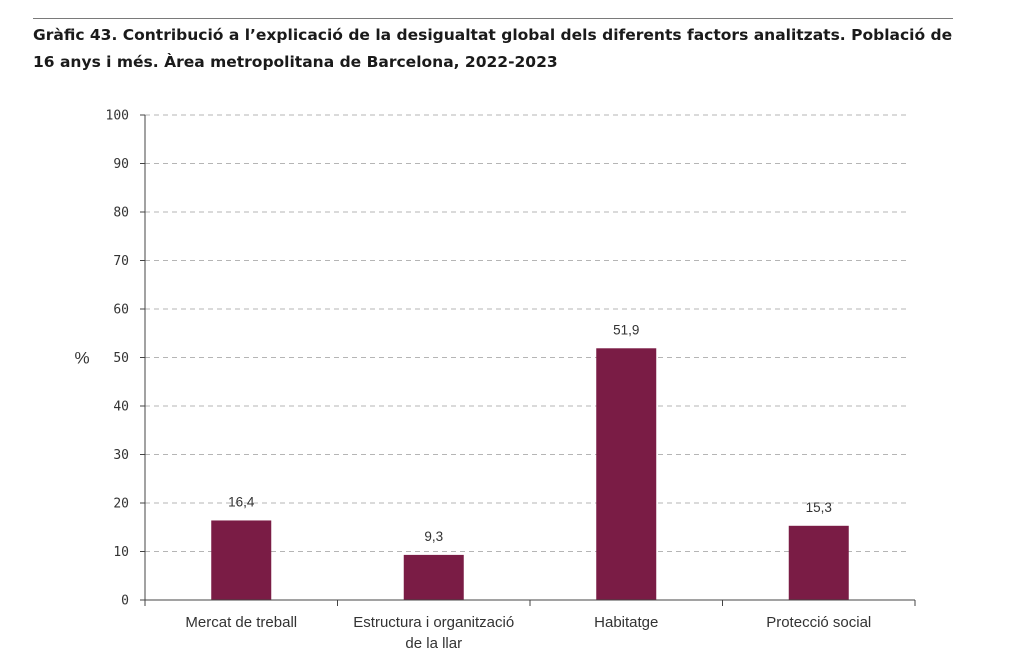 The width and height of the screenshot is (1024, 670). I want to click on y-tick-label: 40, so click(121, 407).